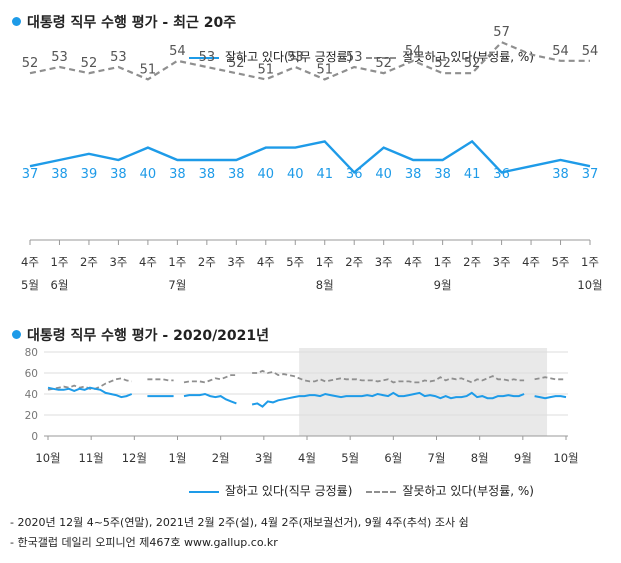 Image resolution: width=621 pixels, height=563 pixels. I want to click on month-tick-label: 1월, so click(178, 458).